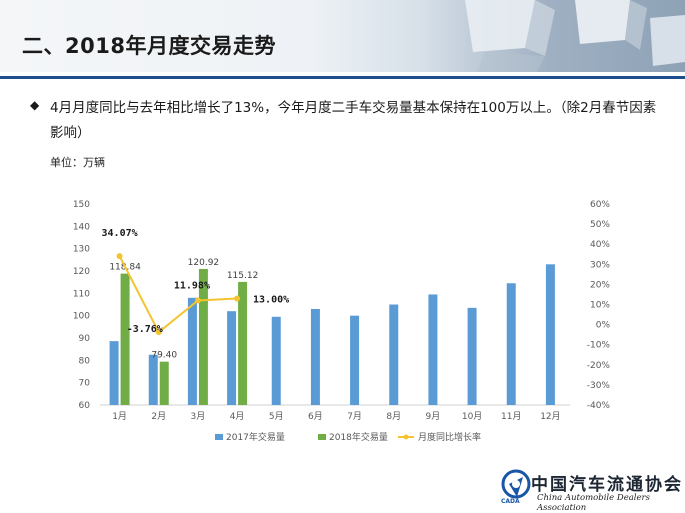 The image size is (685, 513). I want to click on x-tick-label: 9月, so click(433, 416).